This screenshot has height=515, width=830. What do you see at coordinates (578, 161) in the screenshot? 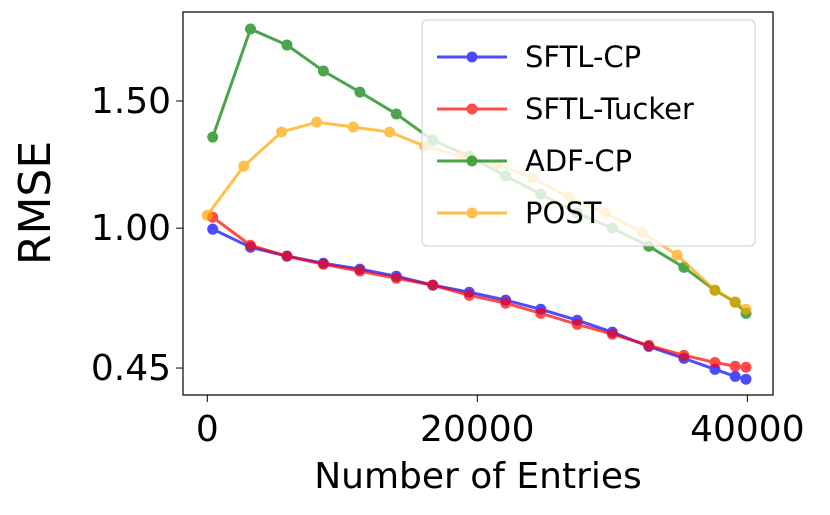
I see `legend-label: ADF-CP` at bounding box center [578, 161].